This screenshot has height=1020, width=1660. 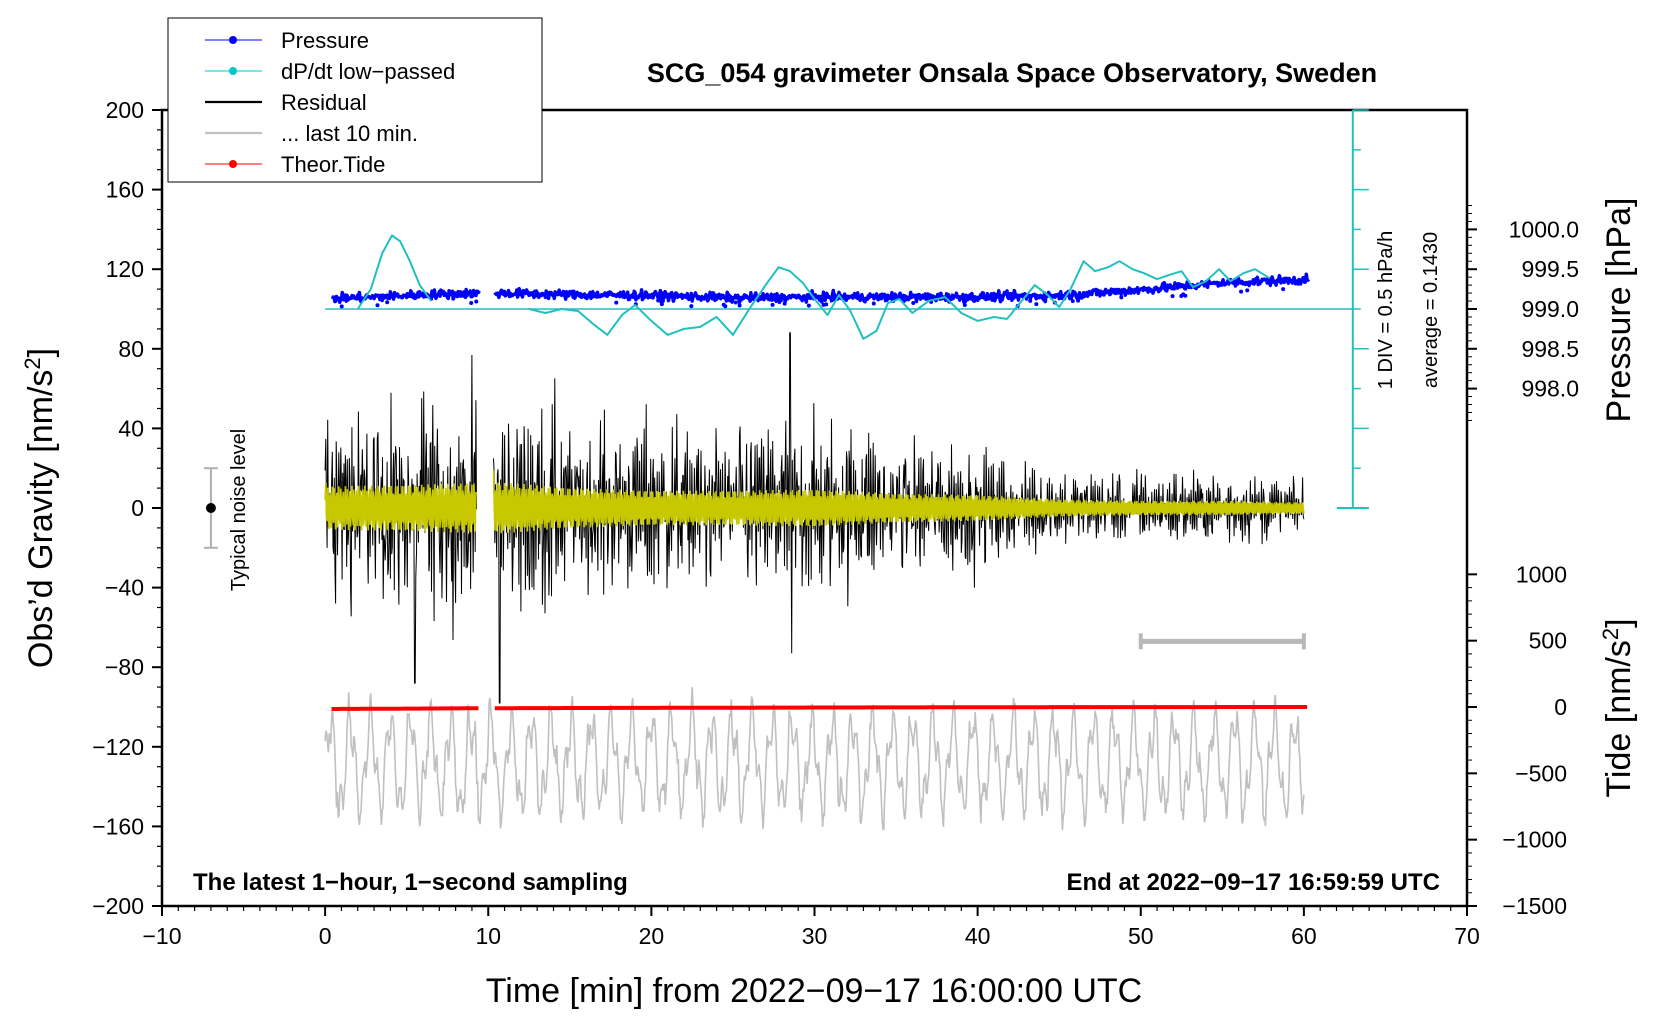 I want to click on noise-center-dot, so click(x=210, y=508).